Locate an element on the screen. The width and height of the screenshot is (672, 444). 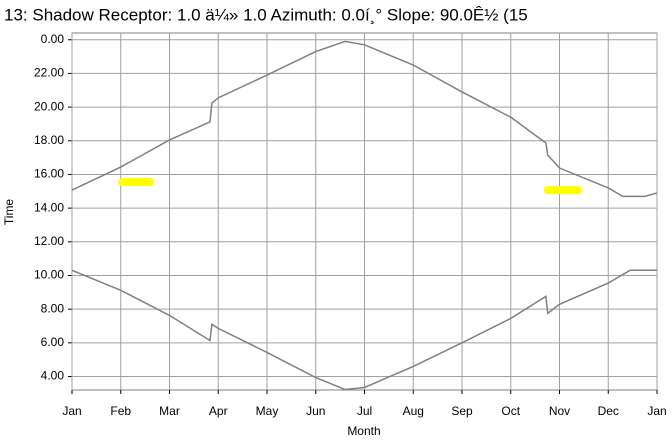
x-tick-label: Oct is located at coordinates (510, 411).